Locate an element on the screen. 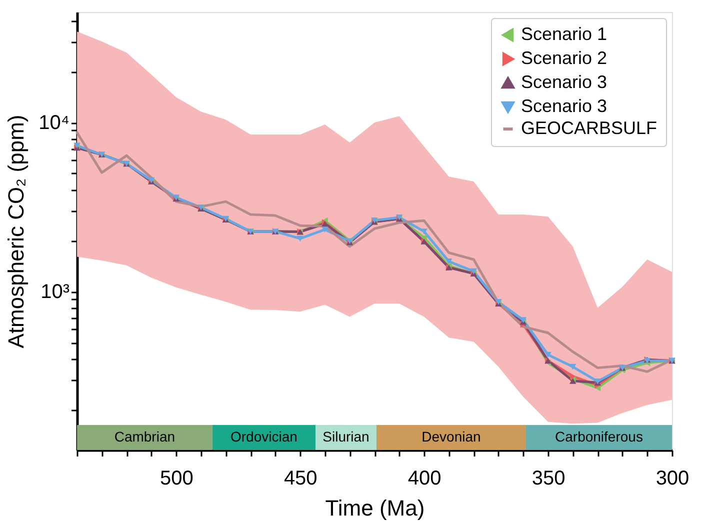 This screenshot has width=724, height=522. x-axis-title: Time (Ma) is located at coordinates (375, 508).